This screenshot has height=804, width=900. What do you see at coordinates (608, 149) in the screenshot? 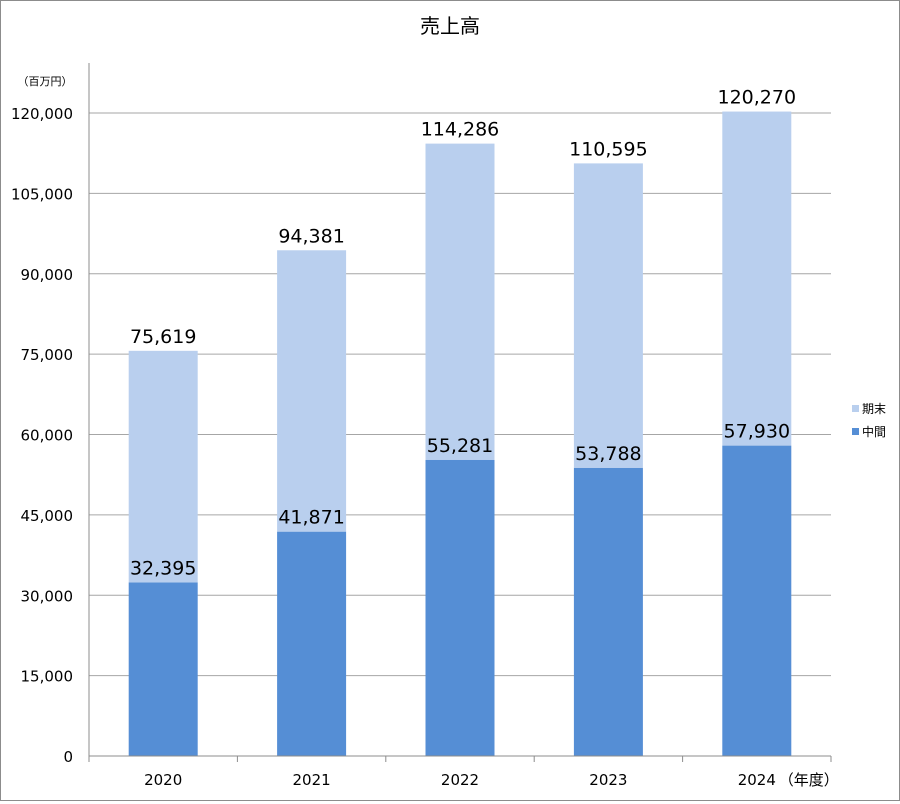
I see `data-label: 110,595` at bounding box center [608, 149].